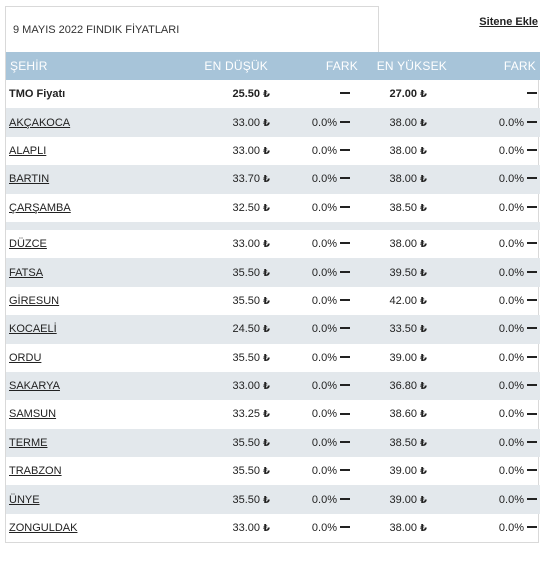 The image size is (554, 574). What do you see at coordinates (508, 22) in the screenshot?
I see `embed-site-link: Sitene Ekle` at bounding box center [508, 22].